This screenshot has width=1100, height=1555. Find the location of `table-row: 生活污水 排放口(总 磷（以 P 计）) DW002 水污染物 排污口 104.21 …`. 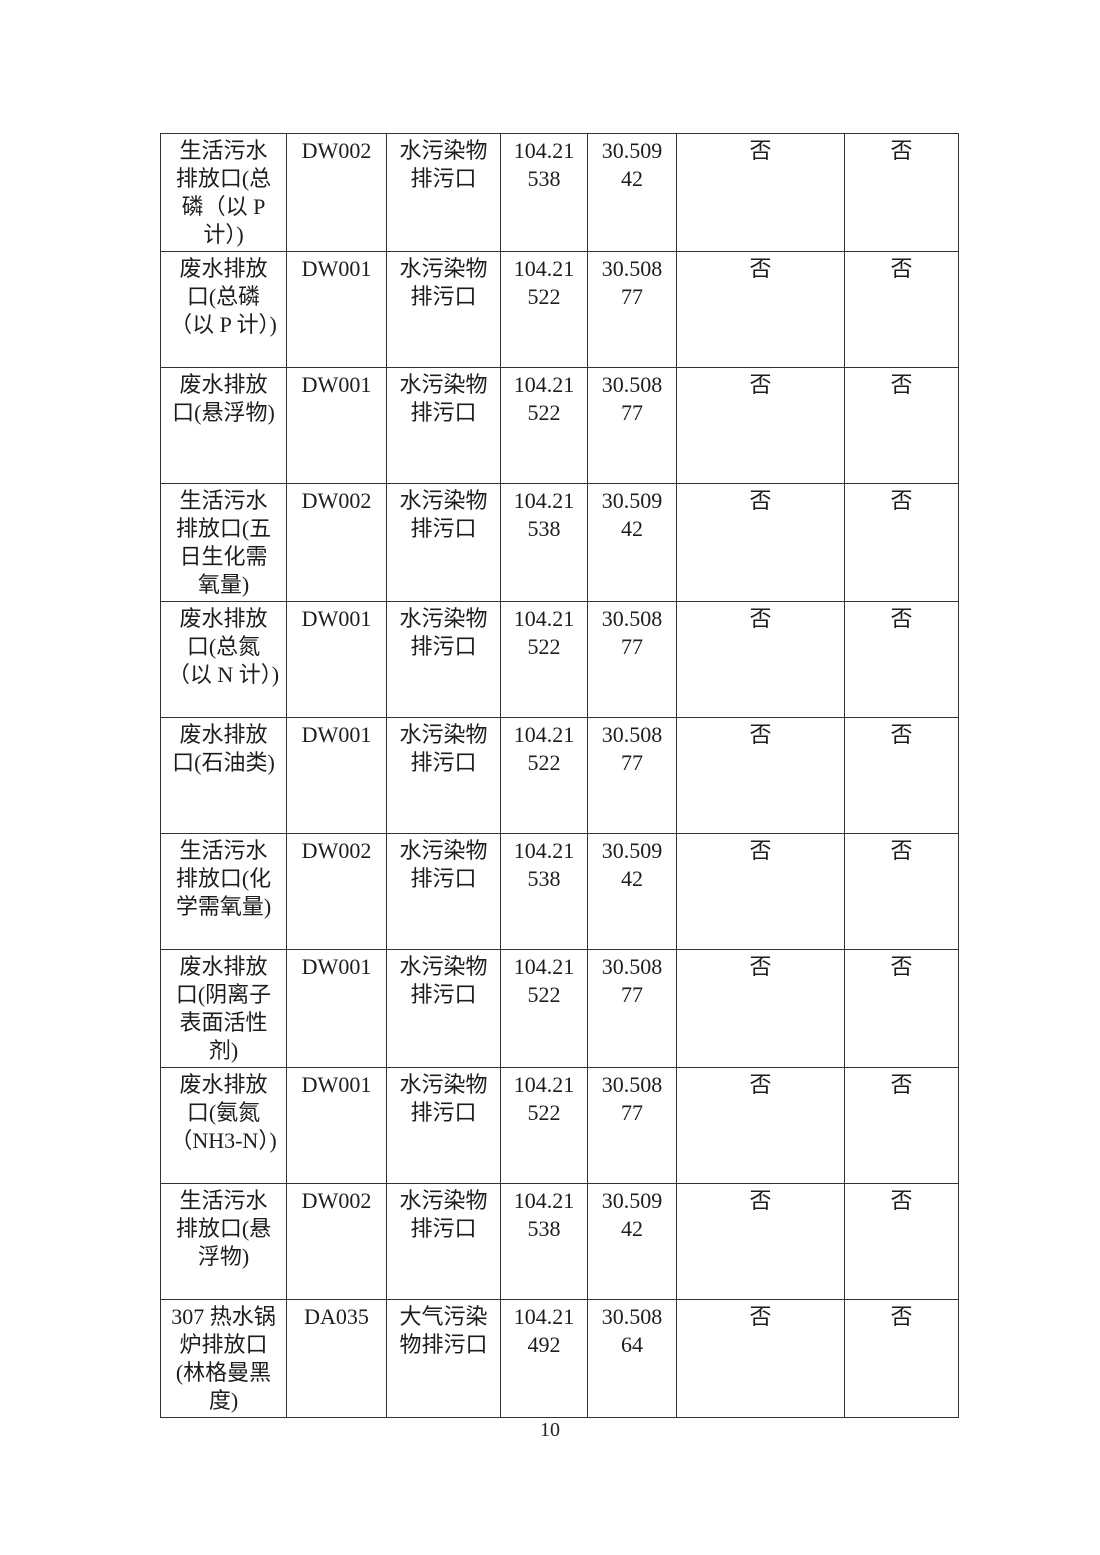

table-row: 生活污水 排放口(总 磷（以 P 计）) DW002 水污染物 排污口 104.21 … is located at coordinates (559, 192).